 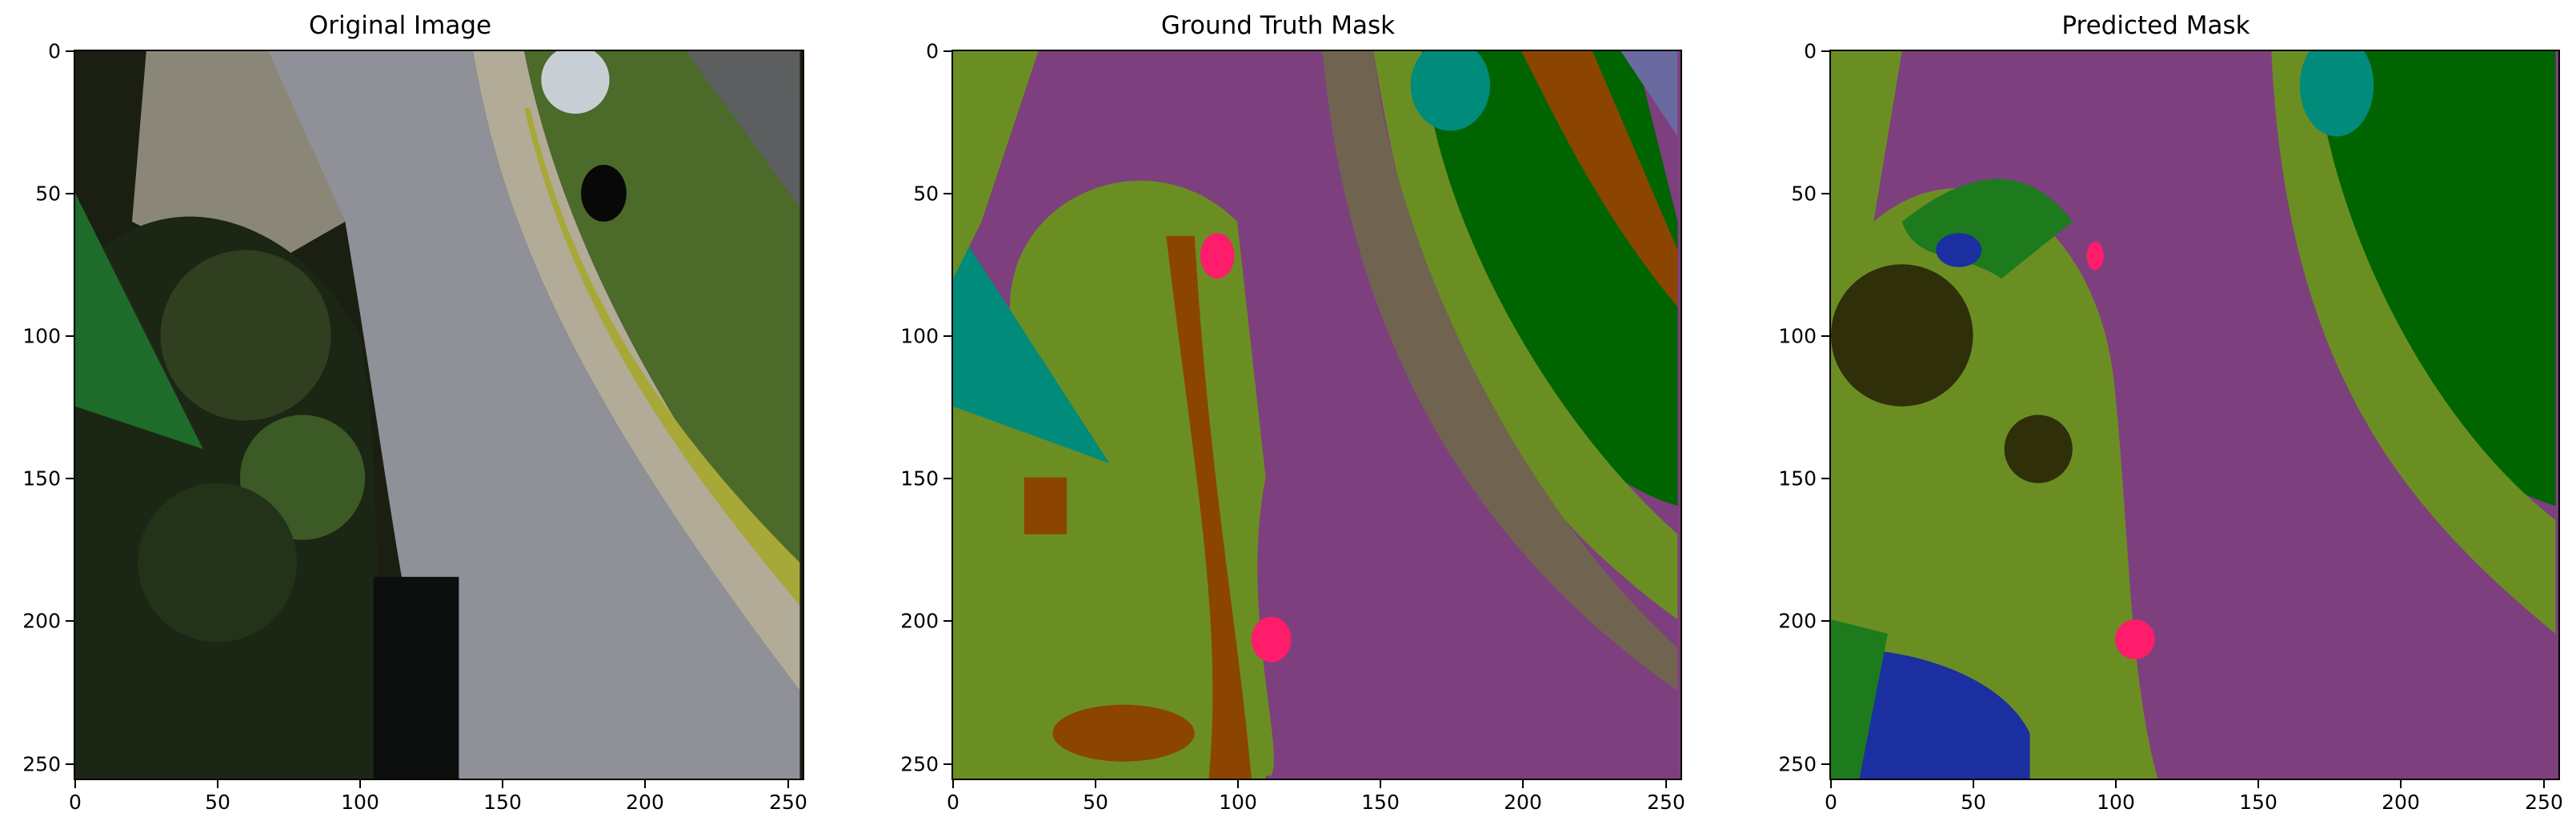 What do you see at coordinates (400, 25) in the screenshot?
I see `panel-title: Original Image` at bounding box center [400, 25].